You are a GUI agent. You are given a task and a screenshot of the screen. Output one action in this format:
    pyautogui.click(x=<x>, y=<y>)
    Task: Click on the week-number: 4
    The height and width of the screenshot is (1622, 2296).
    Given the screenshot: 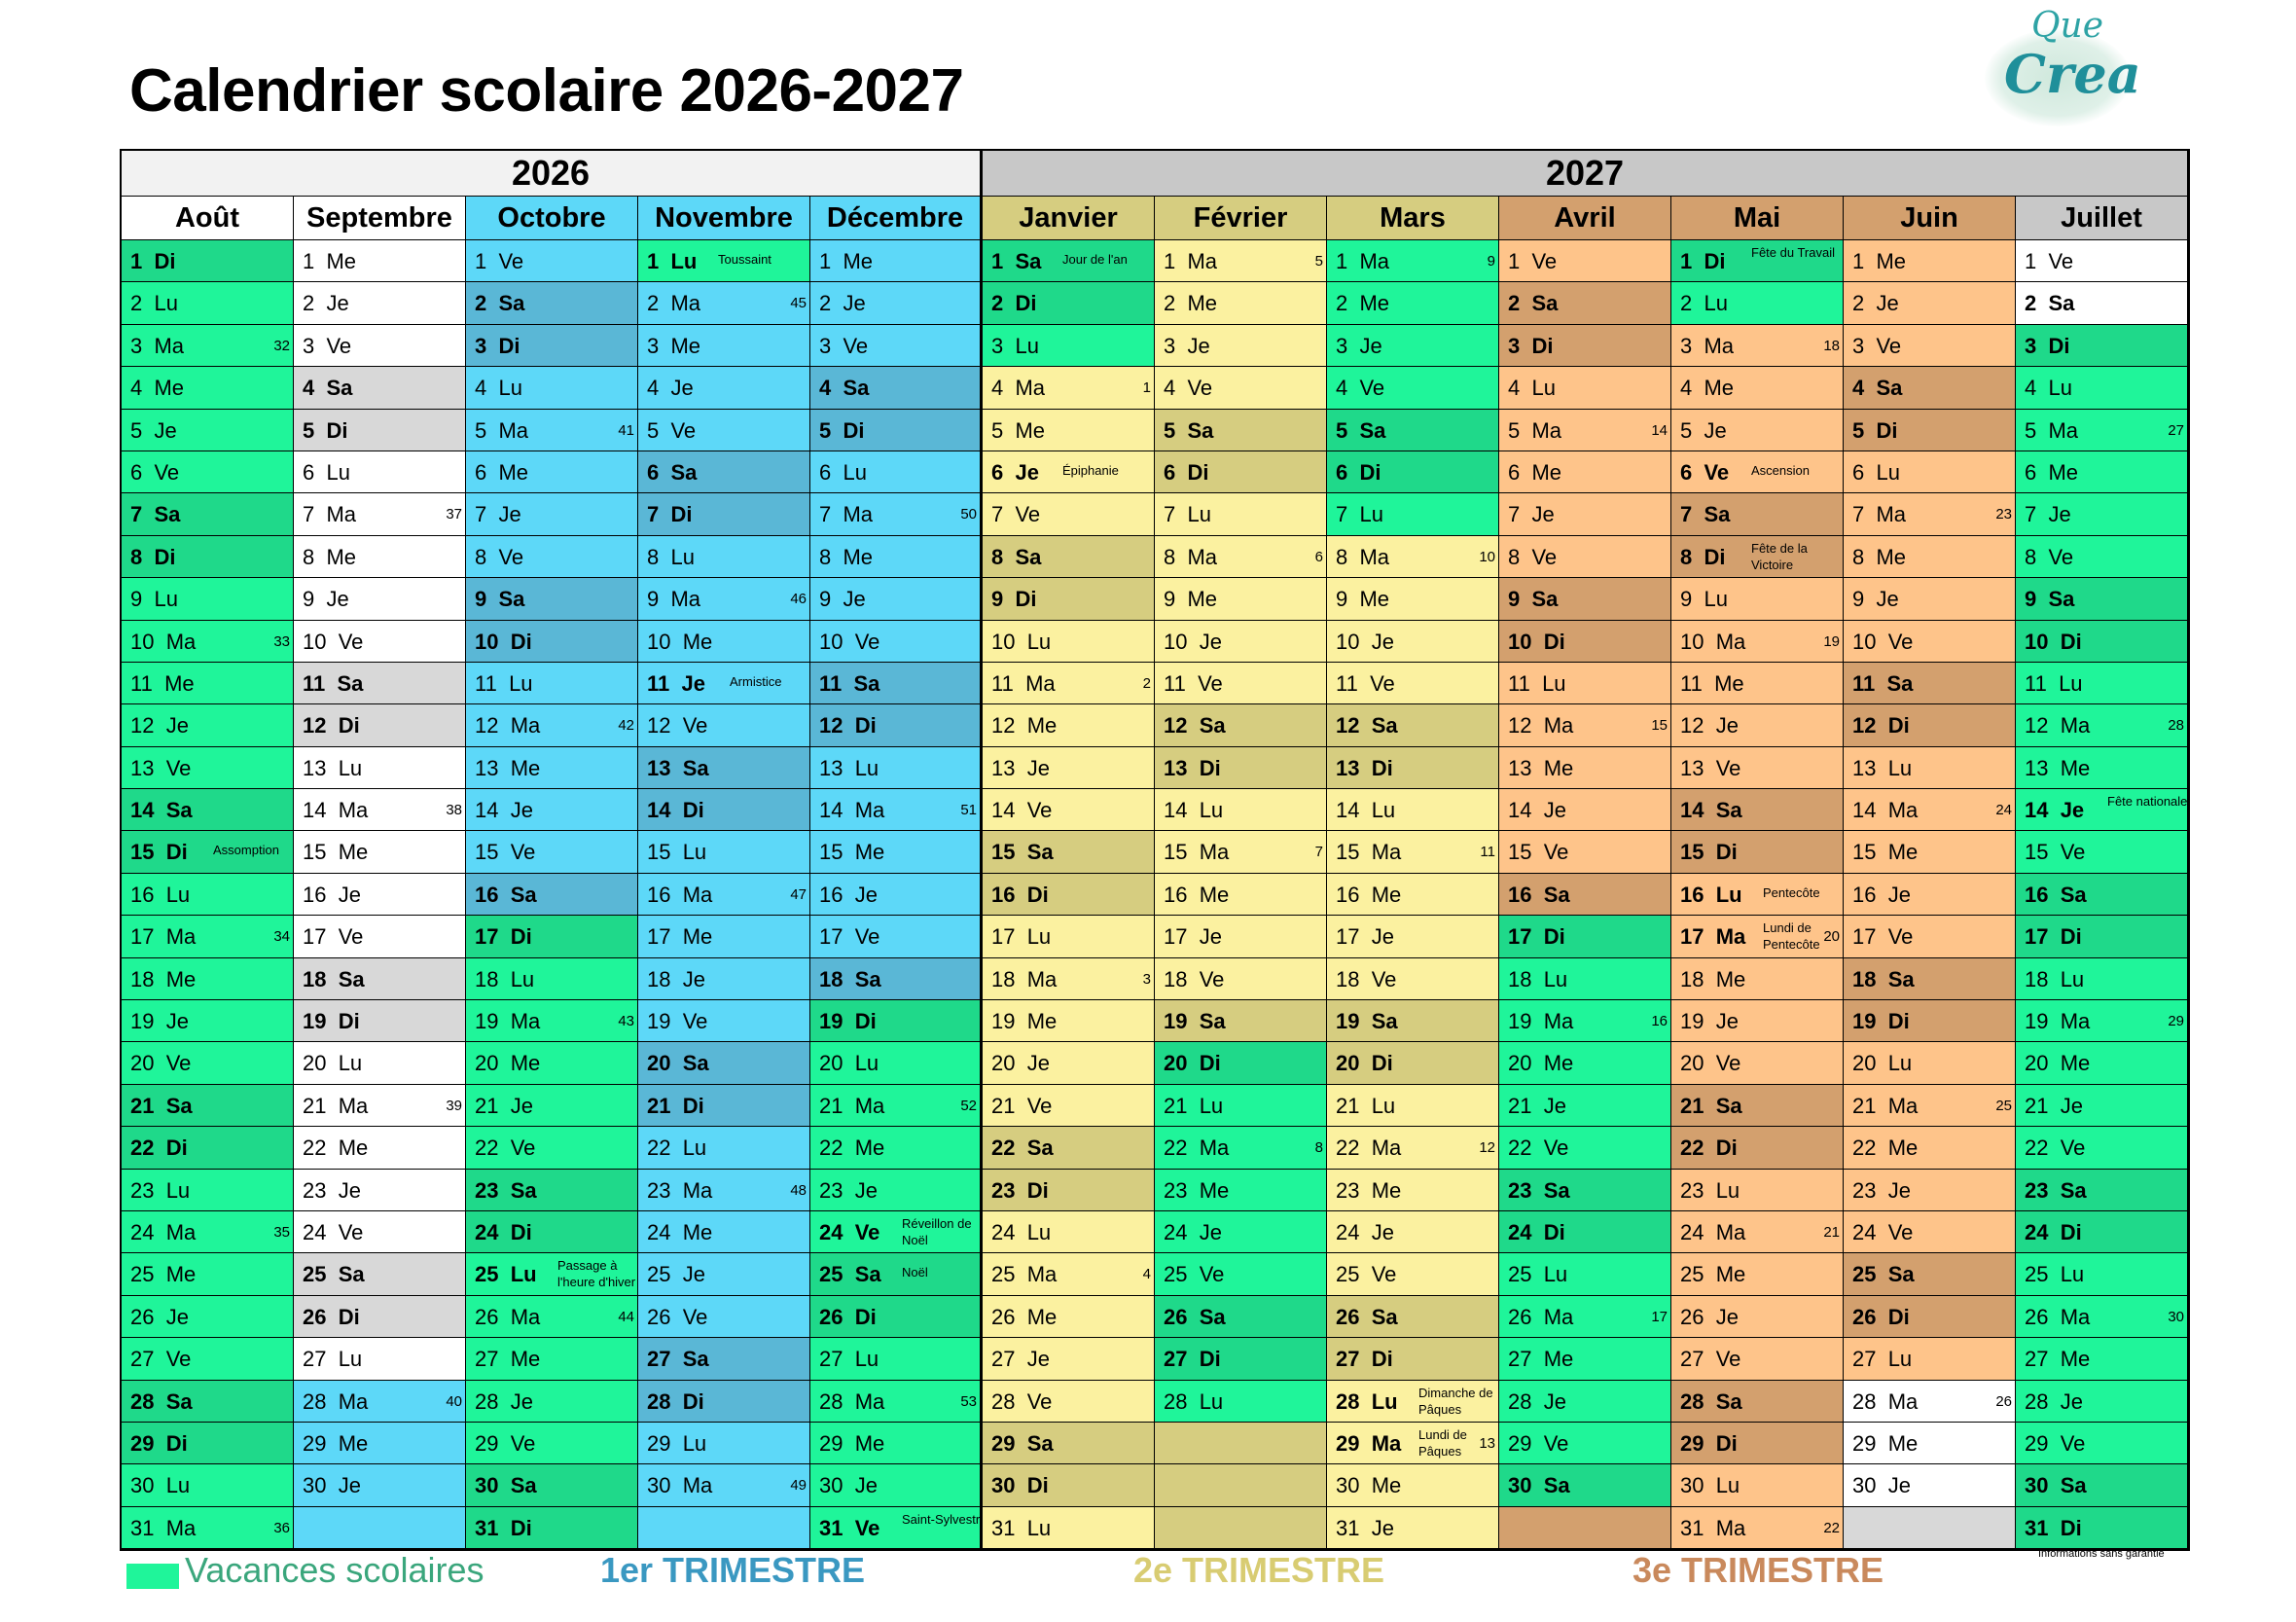 What is the action you would take?
    pyautogui.click(x=1146, y=1274)
    